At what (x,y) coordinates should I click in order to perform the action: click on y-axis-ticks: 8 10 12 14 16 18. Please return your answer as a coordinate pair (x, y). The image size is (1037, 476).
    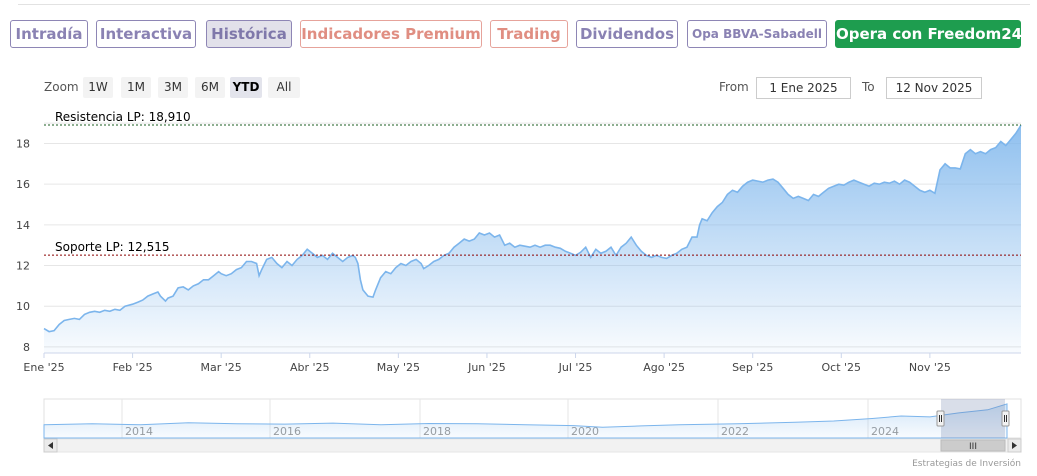
    Looking at the image, I should click on (23, 246).